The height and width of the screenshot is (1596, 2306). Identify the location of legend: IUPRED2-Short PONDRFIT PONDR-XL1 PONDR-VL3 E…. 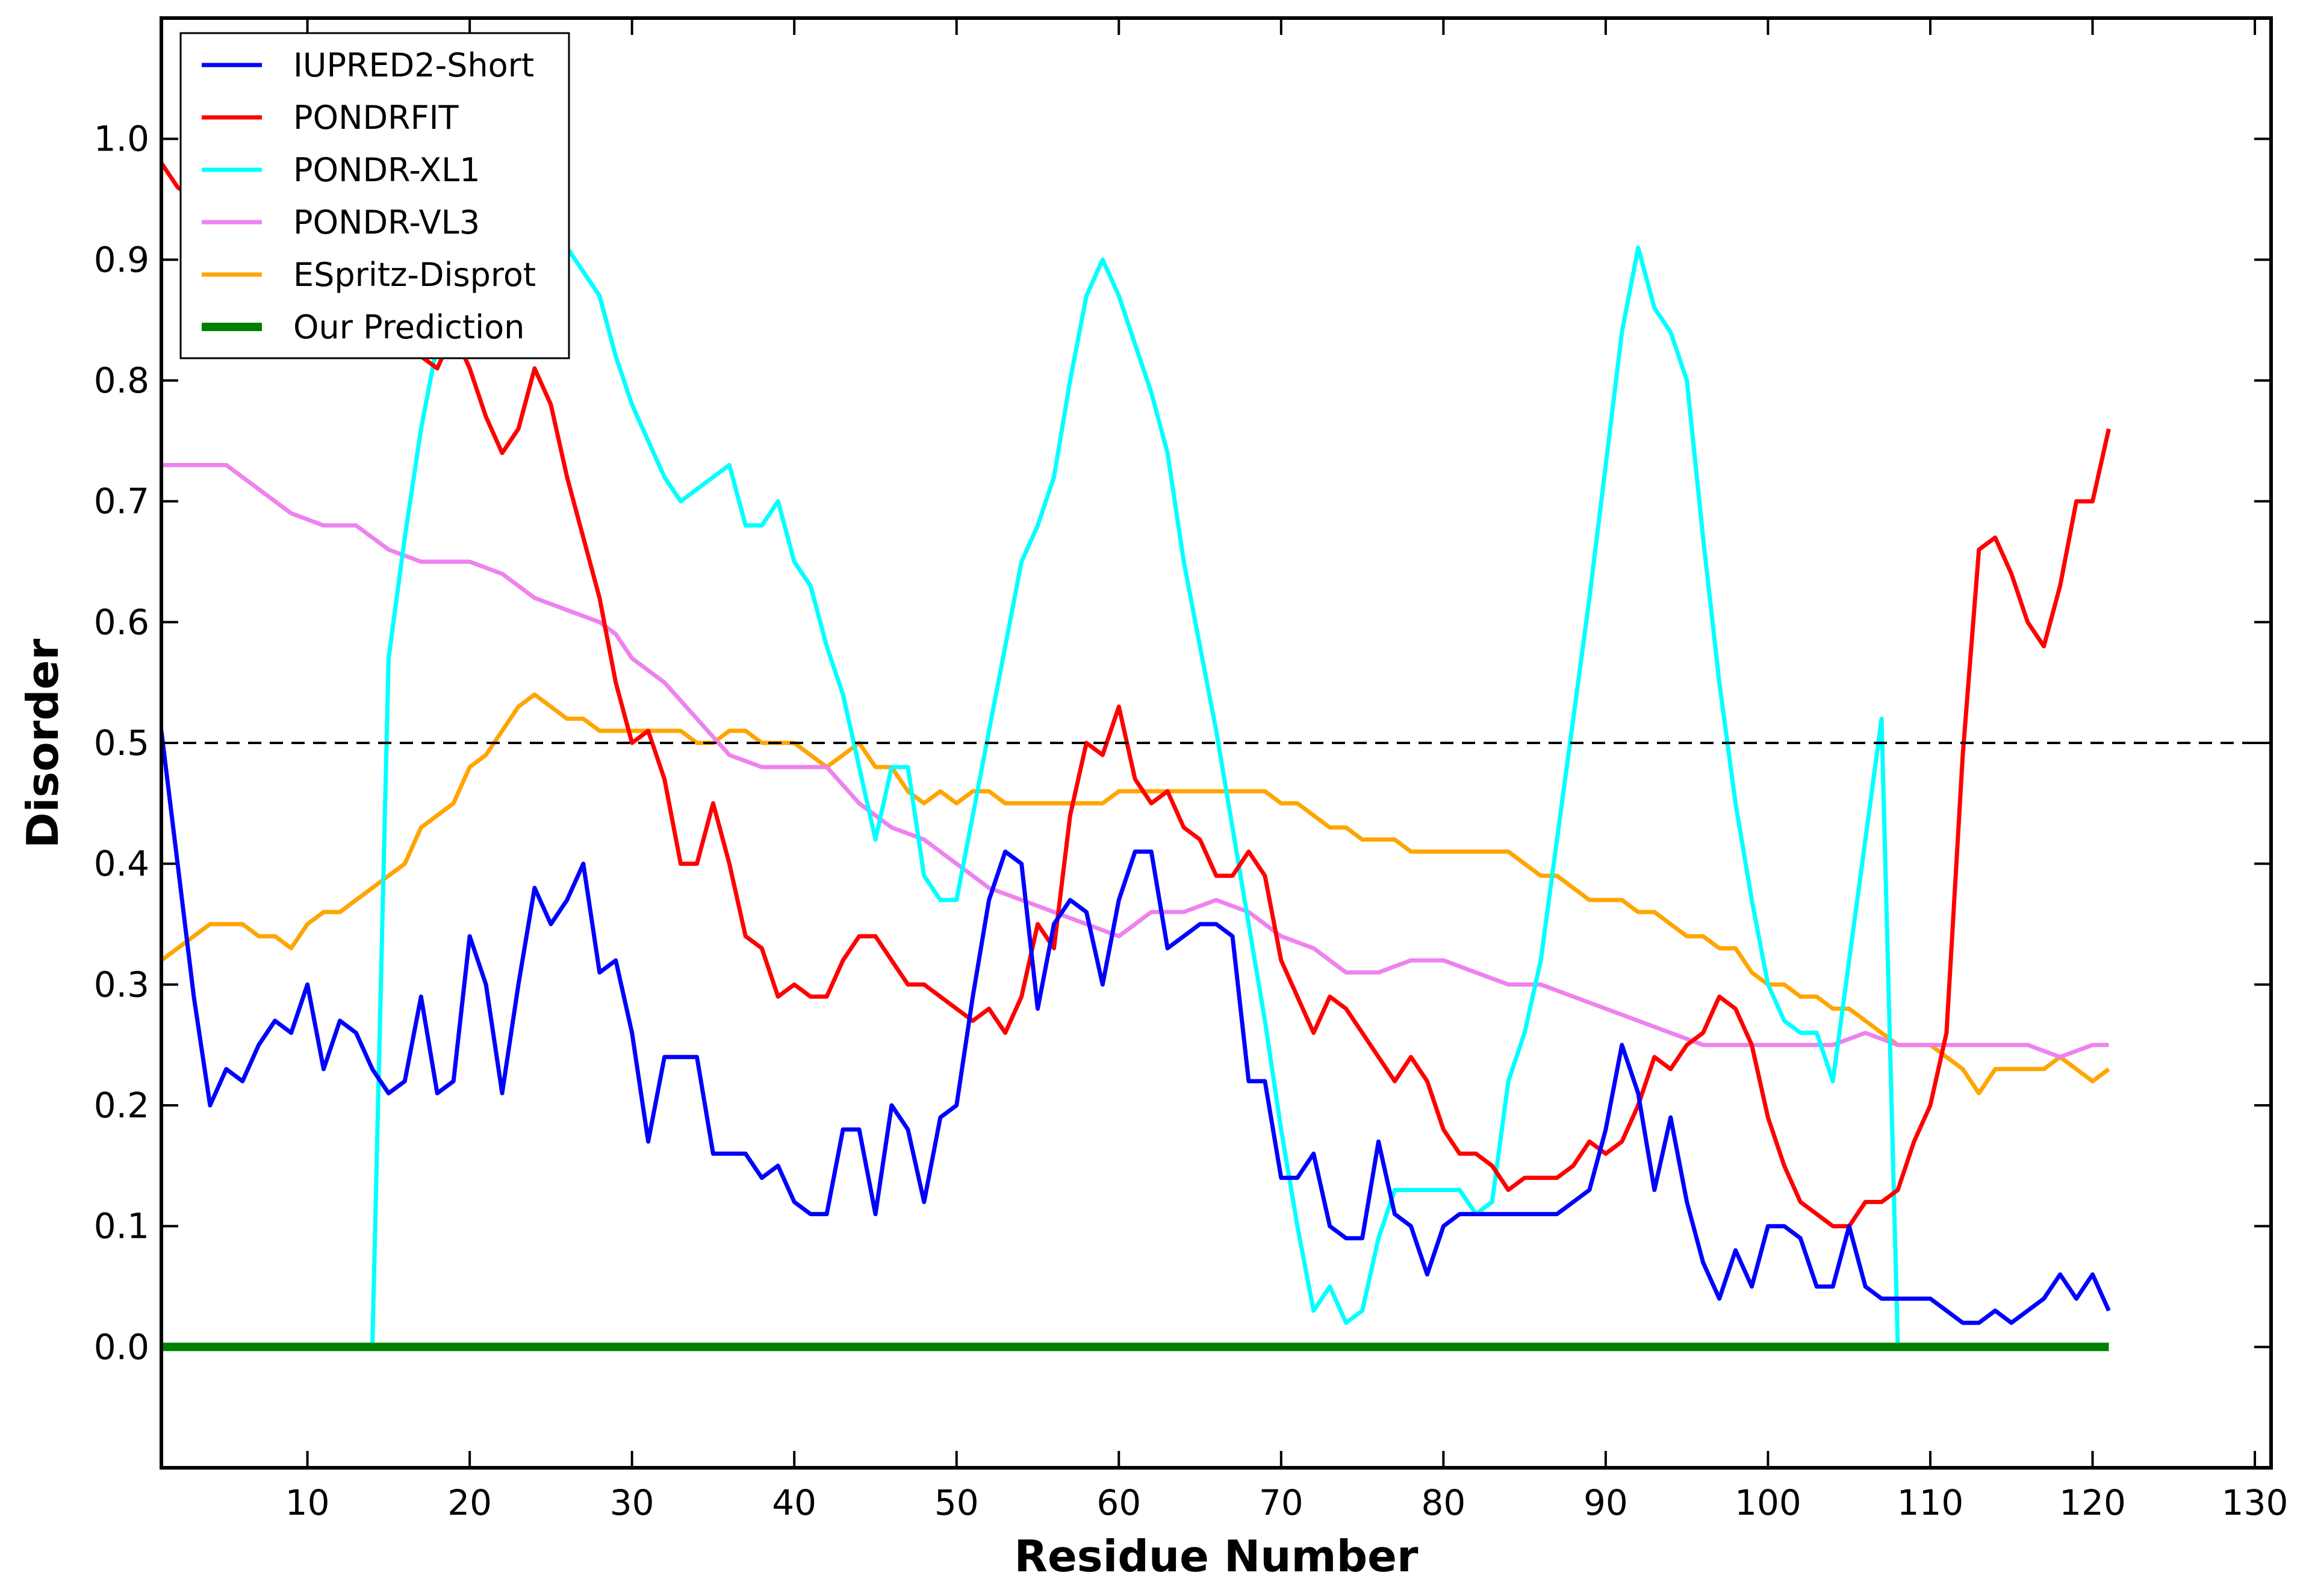
(374, 195).